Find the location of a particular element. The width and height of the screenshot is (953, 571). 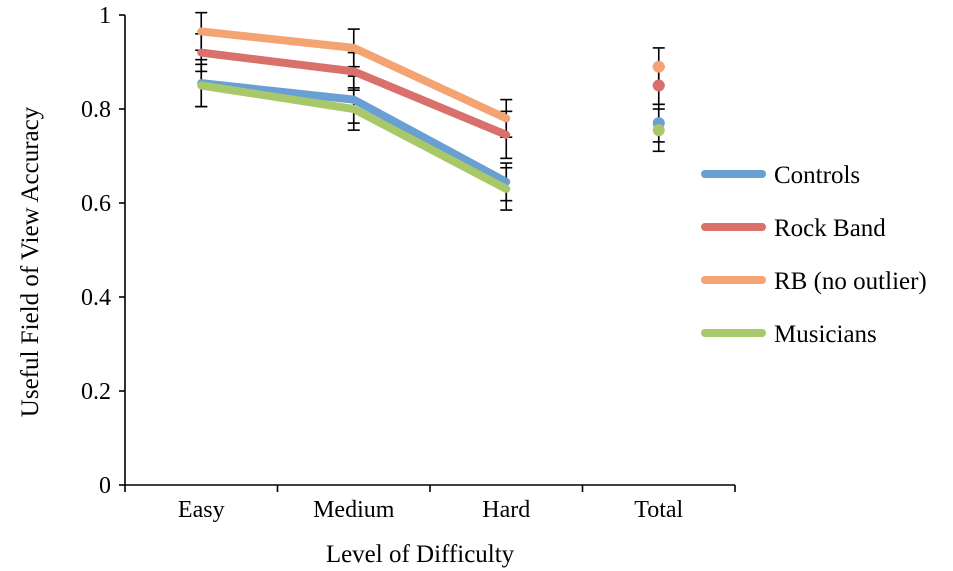

y-tick-label: 1 is located at coordinates (105, 16).